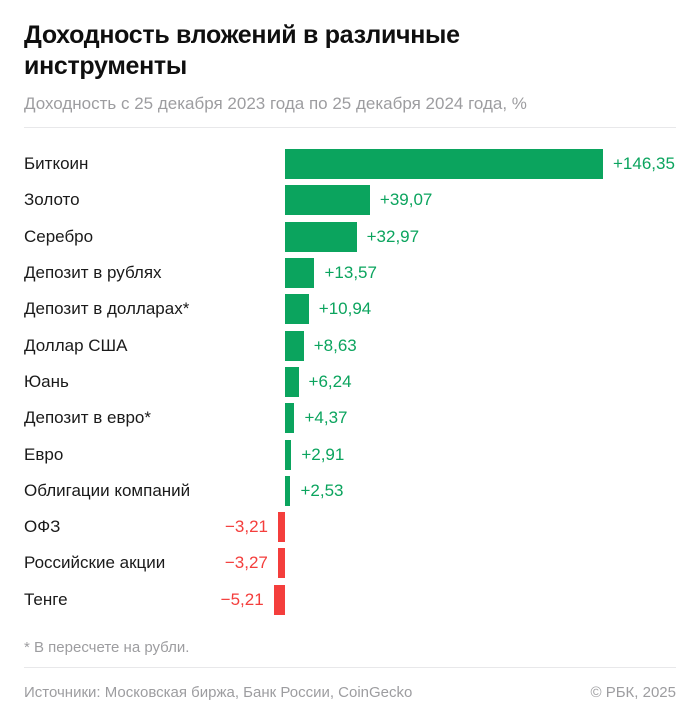 This screenshot has width=700, height=720. What do you see at coordinates (246, 563) in the screenshot?
I see `value-label: −3,27` at bounding box center [246, 563].